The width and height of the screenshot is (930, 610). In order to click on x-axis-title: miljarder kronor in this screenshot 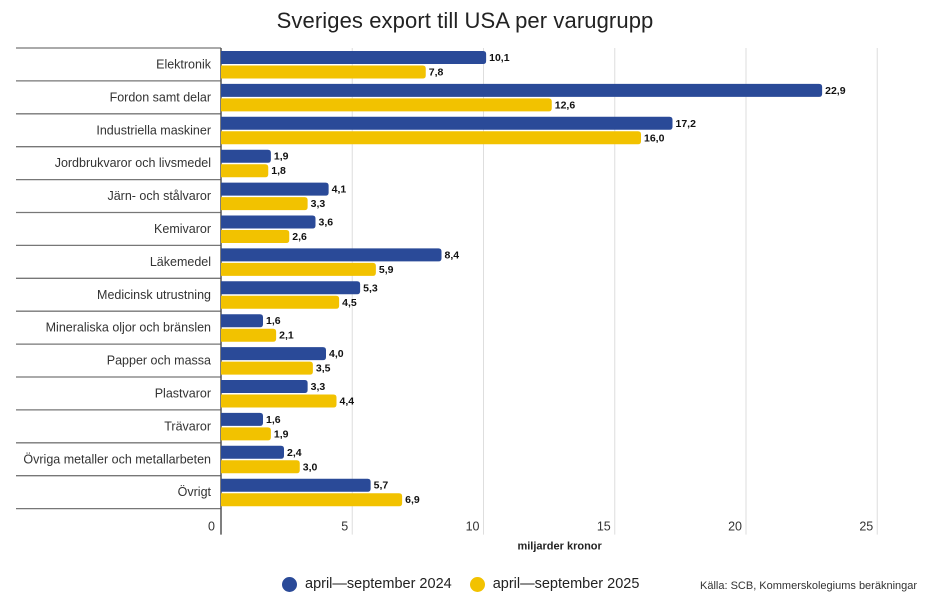, I will do `click(559, 547)`.